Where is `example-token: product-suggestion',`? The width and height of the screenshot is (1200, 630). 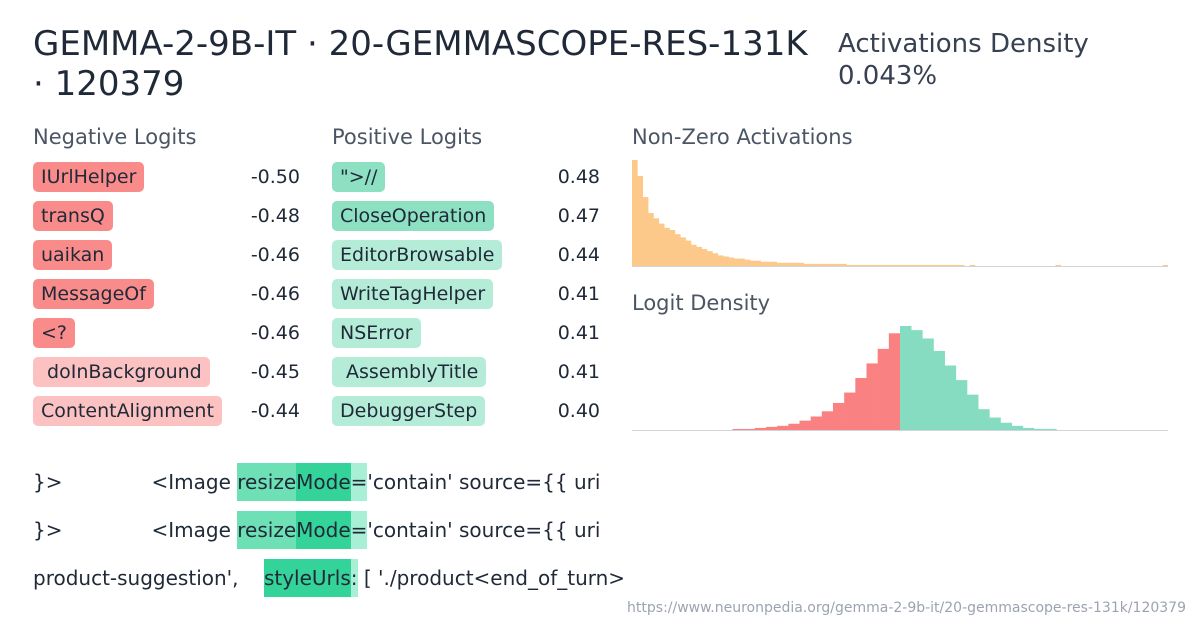 example-token: product-suggestion', is located at coordinates (148, 578).